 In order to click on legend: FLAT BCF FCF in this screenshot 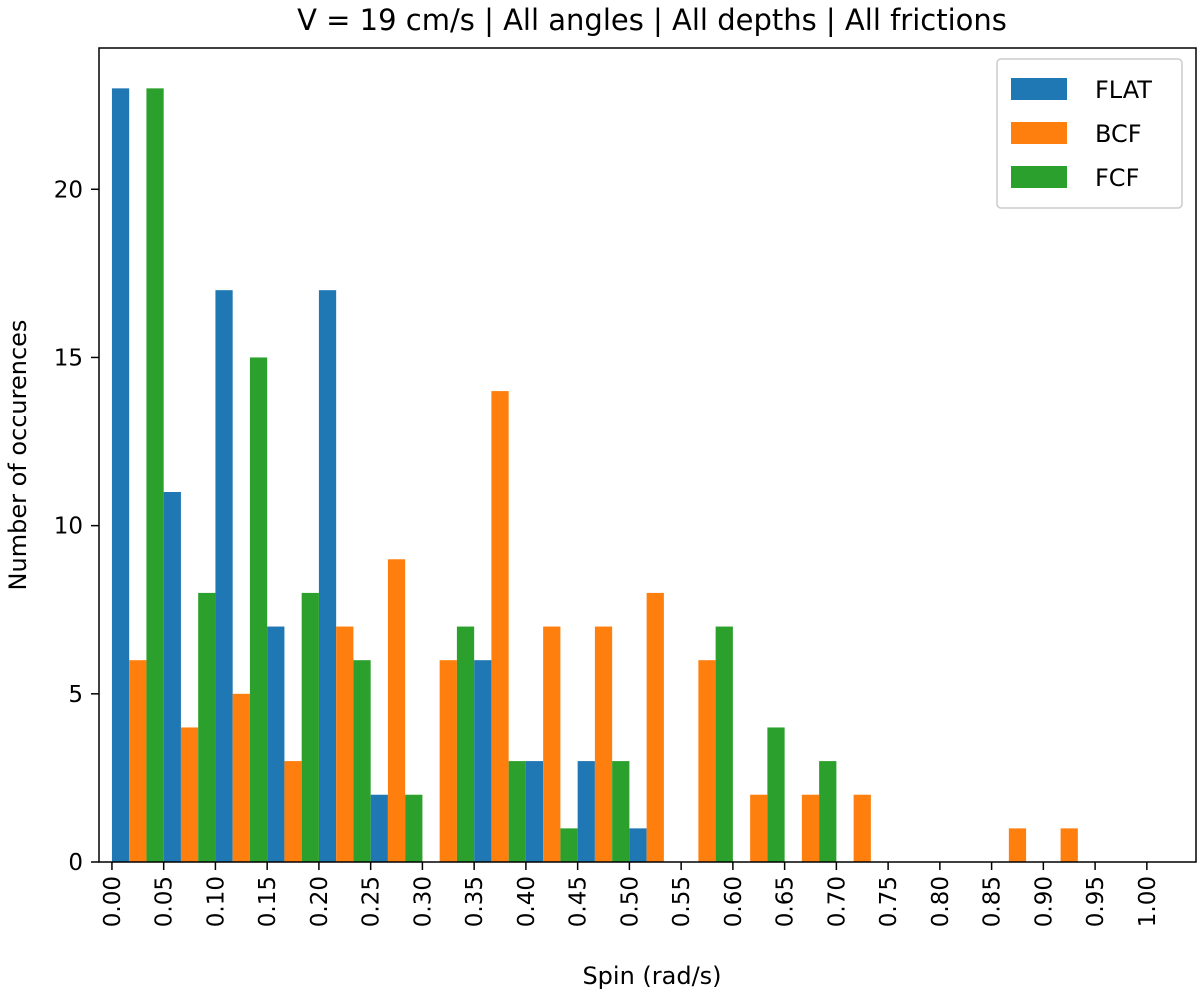, I will do `click(1089, 133)`.